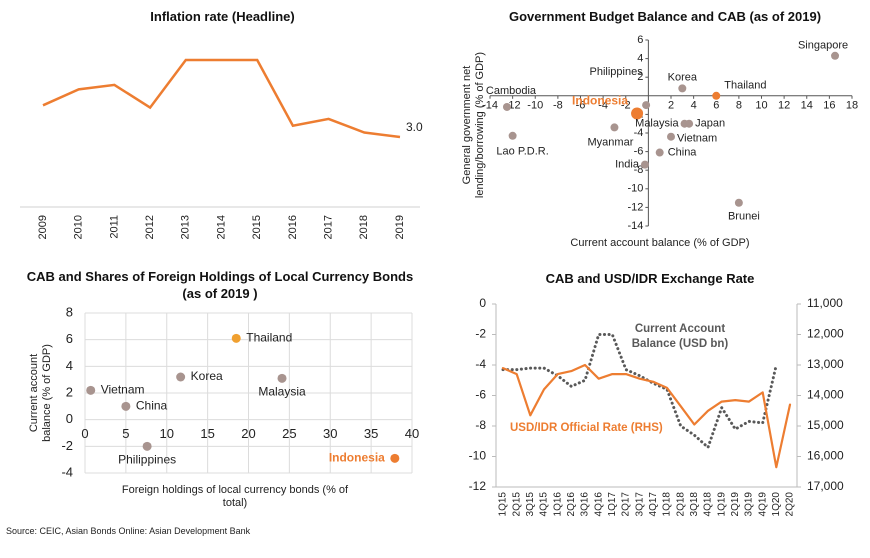 This screenshot has height=558, width=870. Describe the element at coordinates (640, 77) in the screenshot. I see `y-tick-label: 2` at that location.